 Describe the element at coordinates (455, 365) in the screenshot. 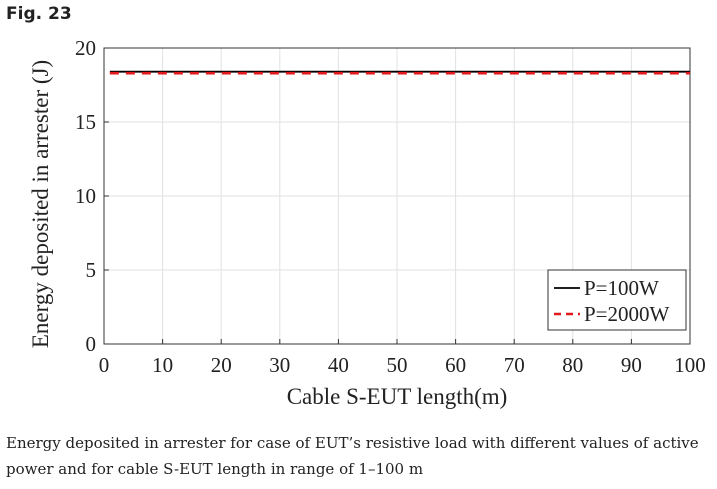

I see `x-tick-label: 60` at that location.